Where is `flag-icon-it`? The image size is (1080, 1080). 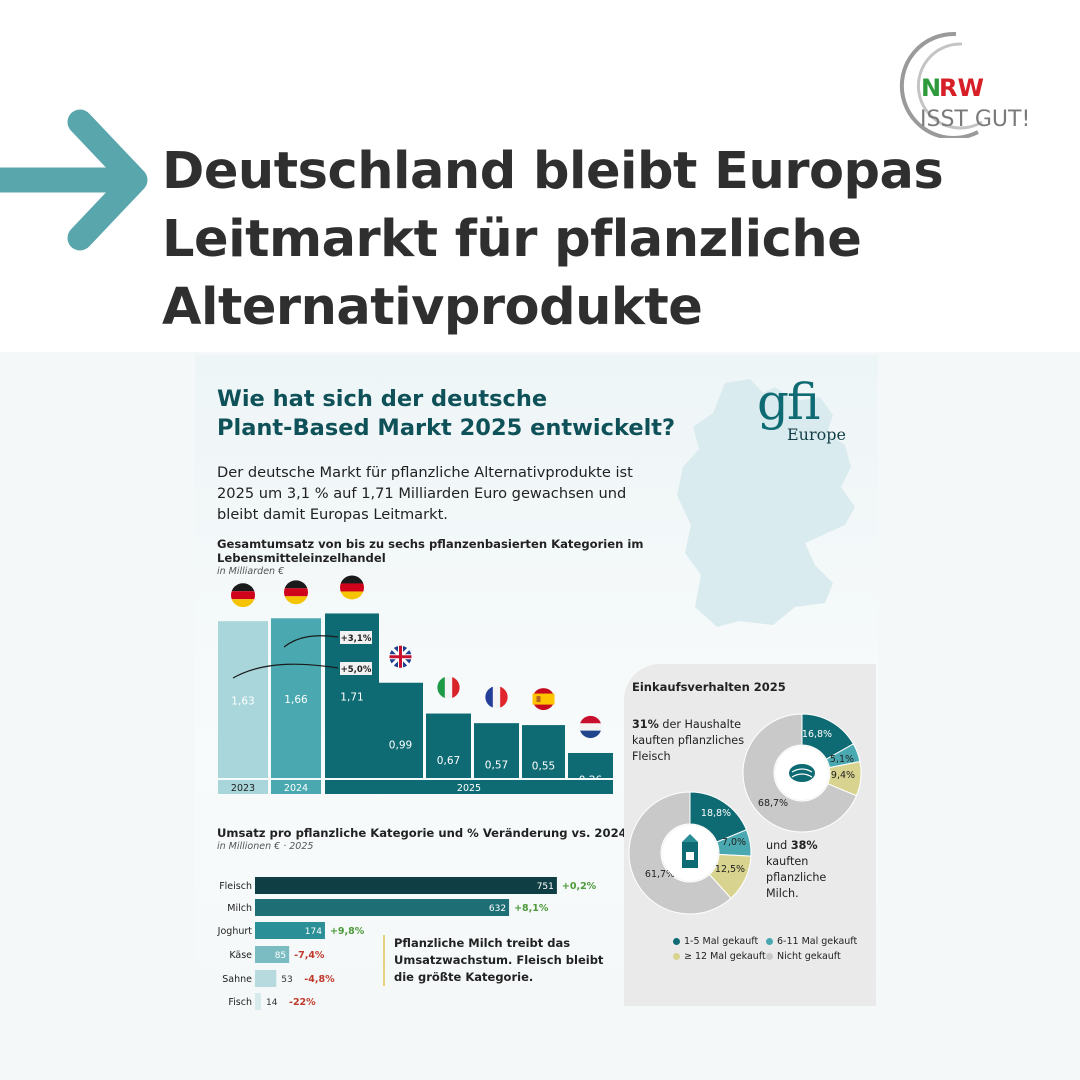
flag-icon-it is located at coordinates (448, 687).